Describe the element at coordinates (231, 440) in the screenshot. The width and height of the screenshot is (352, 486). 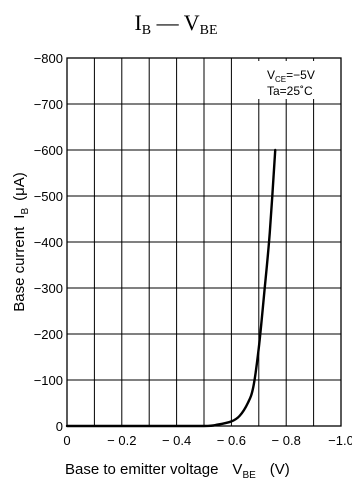
I see `x-tick-label: − 0.6` at that location.